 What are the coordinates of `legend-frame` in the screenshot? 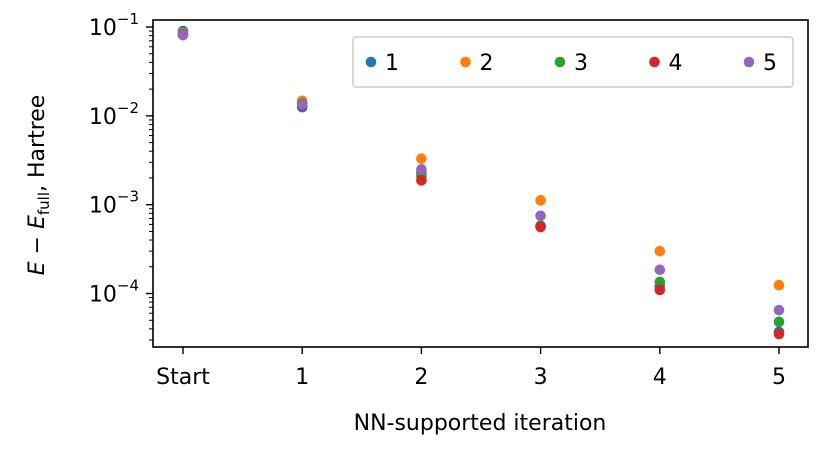 It's located at (573, 62).